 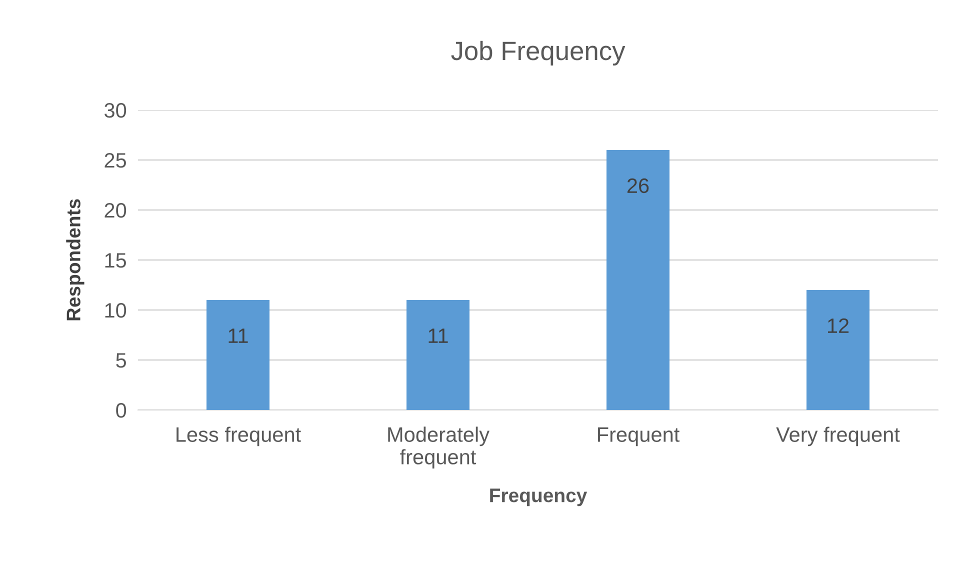 I want to click on y-tick-label: 0, so click(x=121, y=410).